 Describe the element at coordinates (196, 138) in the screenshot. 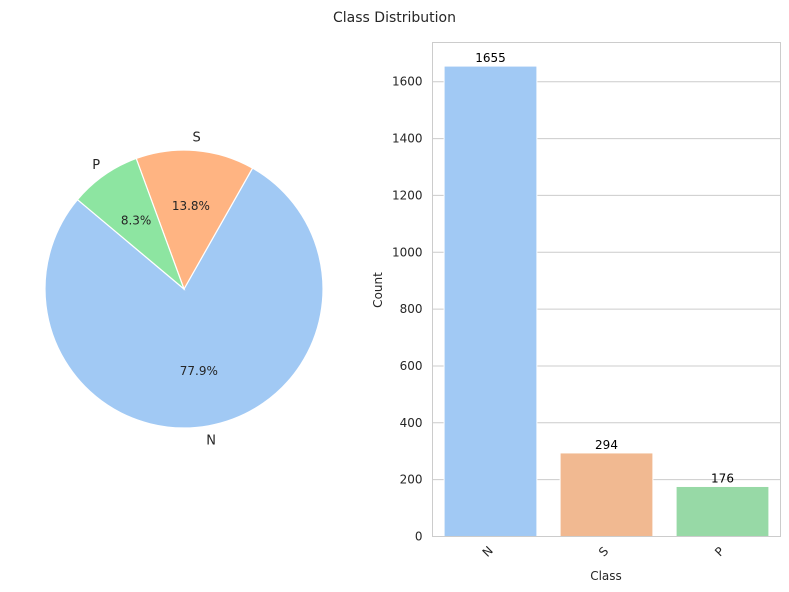

I see `pie-label-s: S` at that location.